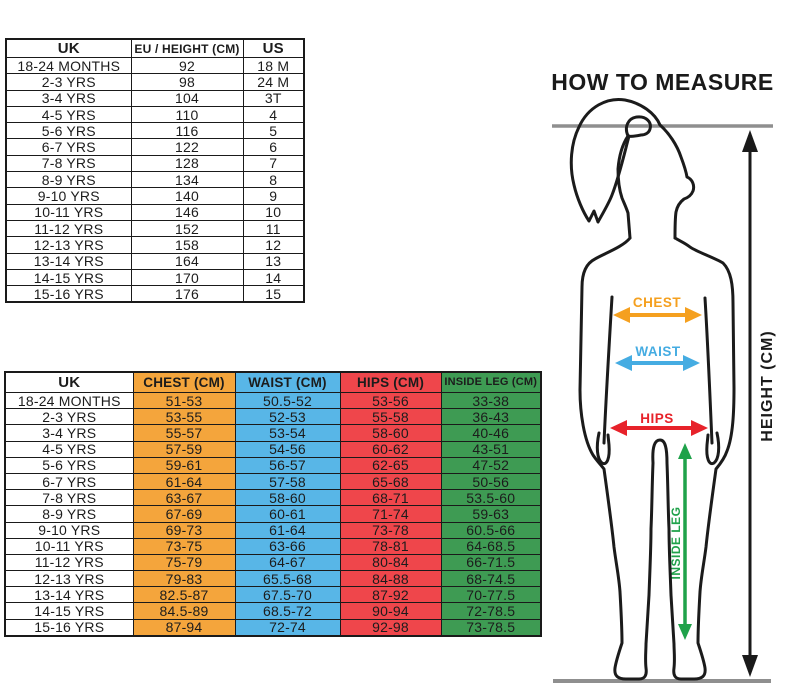  Describe the element at coordinates (273, 82) in the screenshot. I see `table-cell: 24 M` at that location.